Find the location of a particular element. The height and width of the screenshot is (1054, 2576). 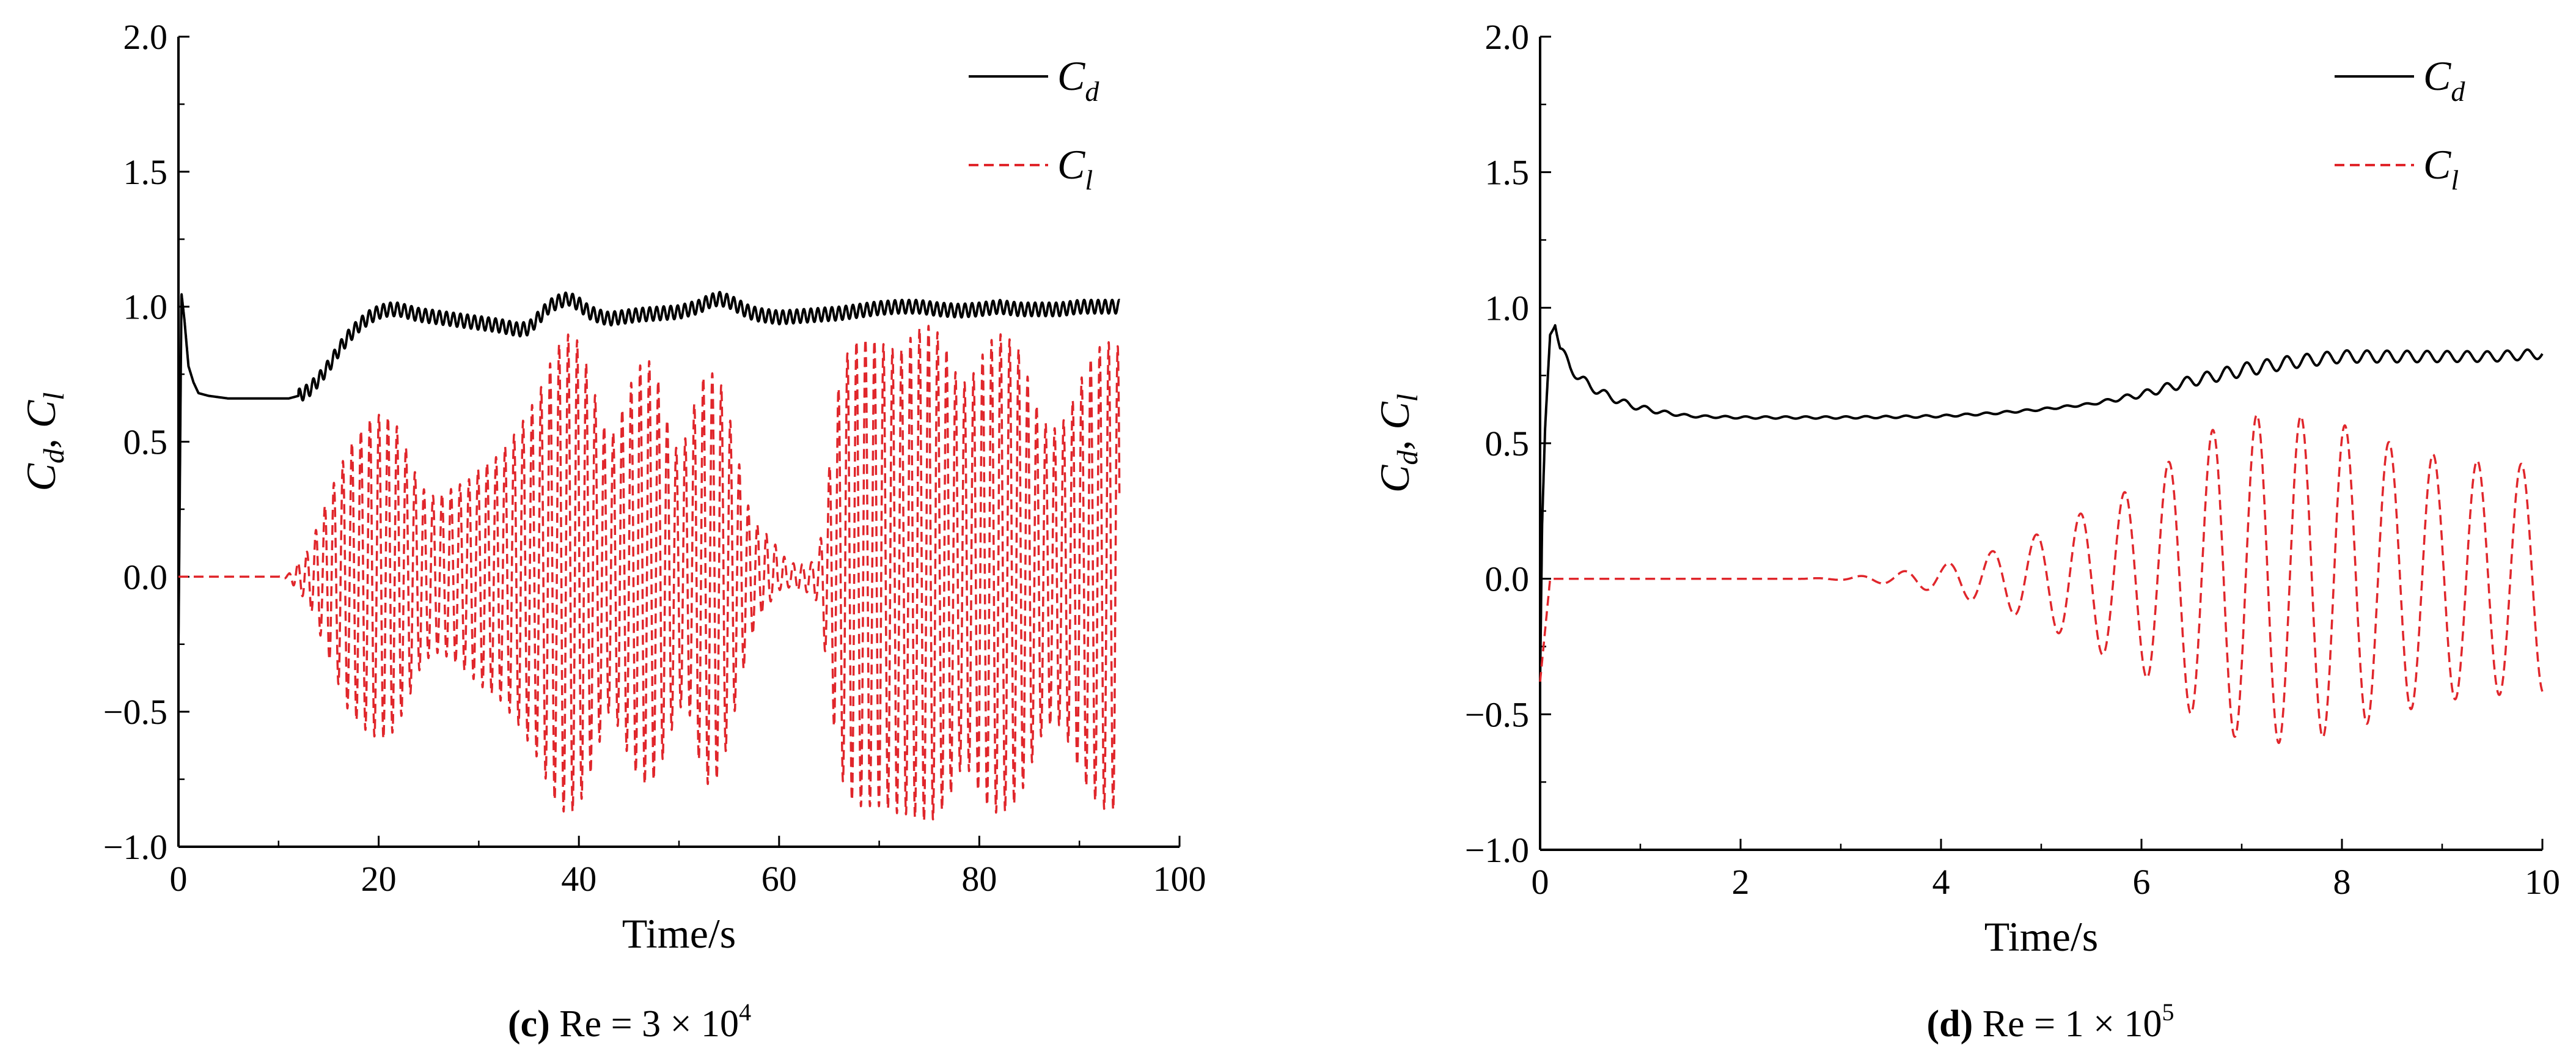

chart-c-y-tick-label: −0.5 is located at coordinates (135, 712).